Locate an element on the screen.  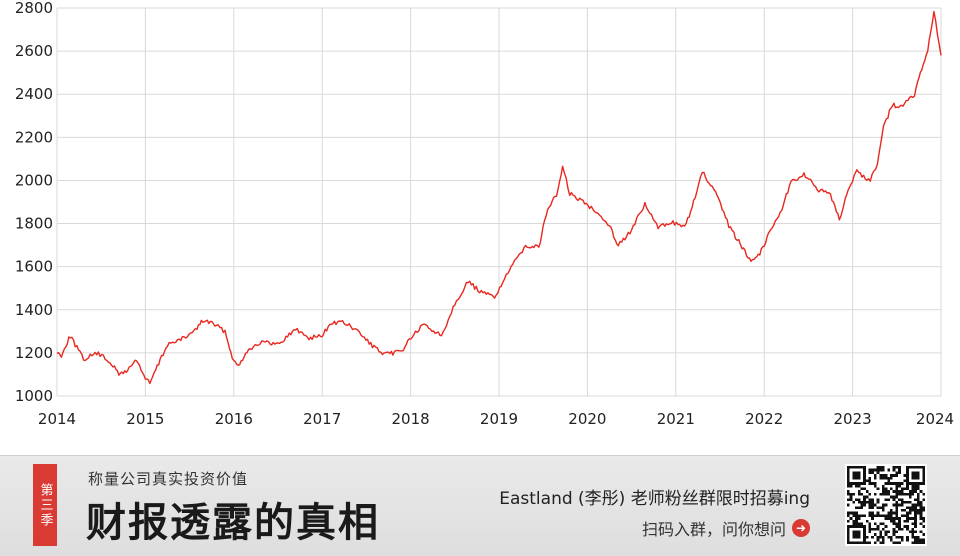
x-tick-label: 2014 is located at coordinates (57, 419).